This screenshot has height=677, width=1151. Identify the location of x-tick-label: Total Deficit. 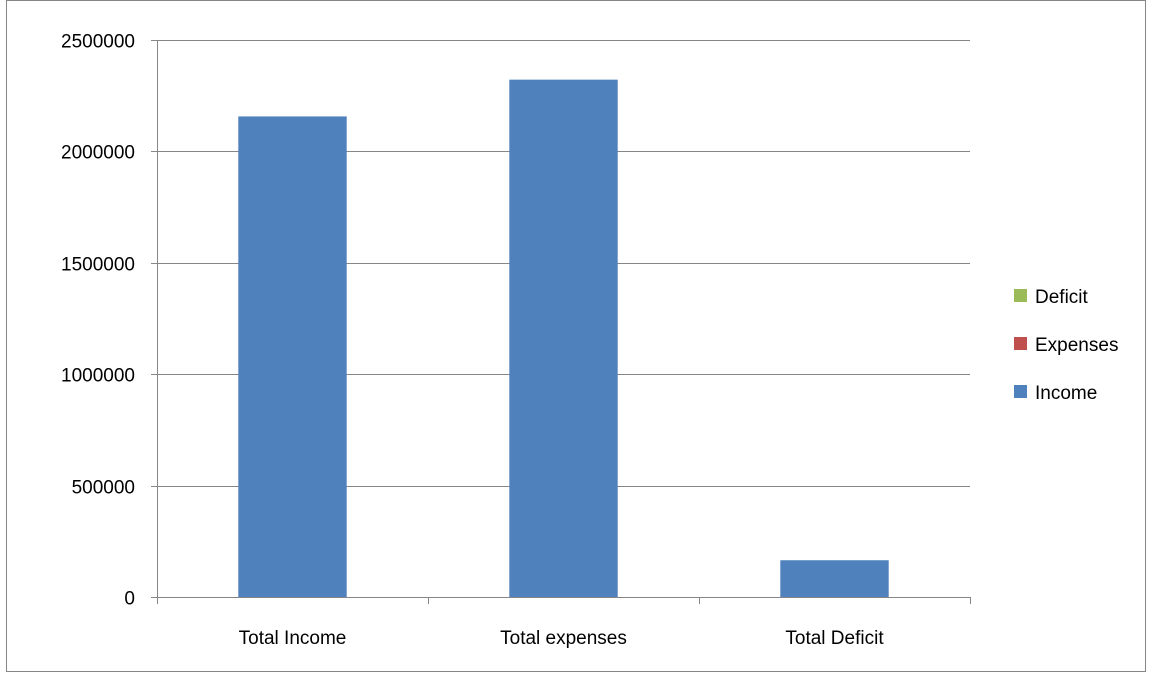
(834, 638).